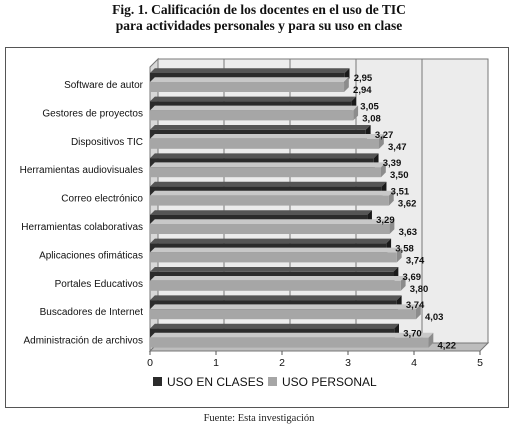  I want to click on category-label: Herramientas colaborativas, so click(82, 227).